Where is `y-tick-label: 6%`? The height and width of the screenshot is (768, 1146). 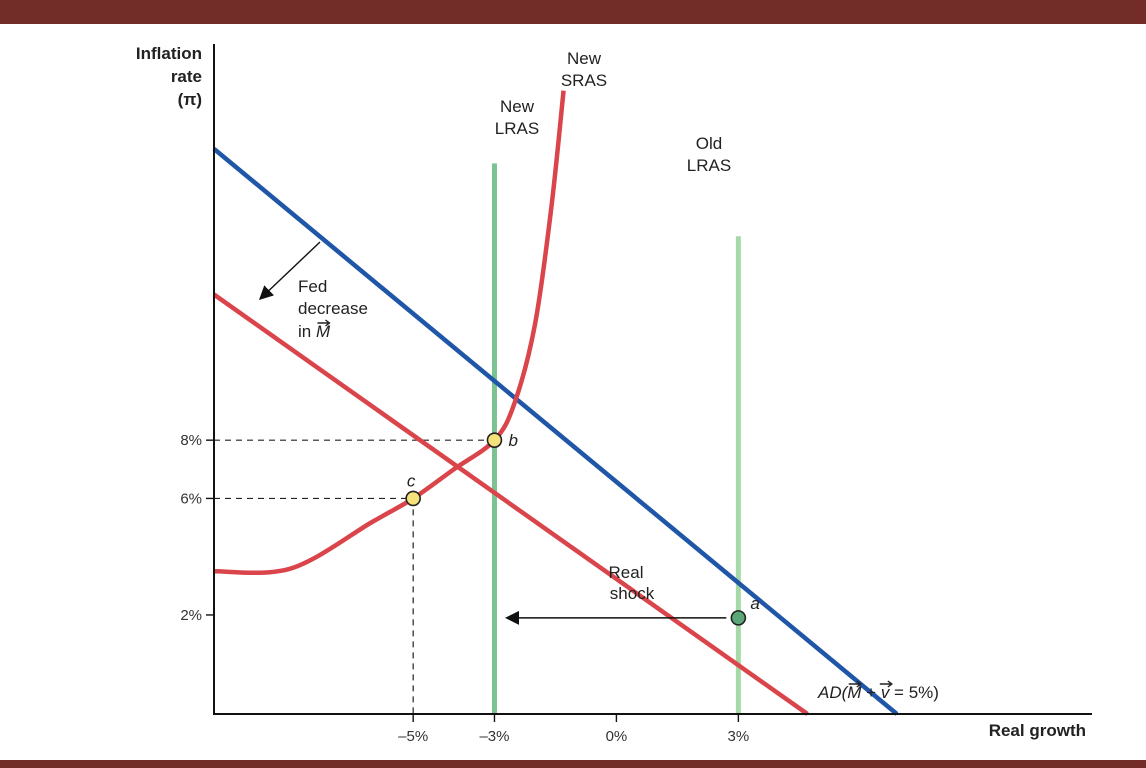 y-tick-label: 6% is located at coordinates (191, 498).